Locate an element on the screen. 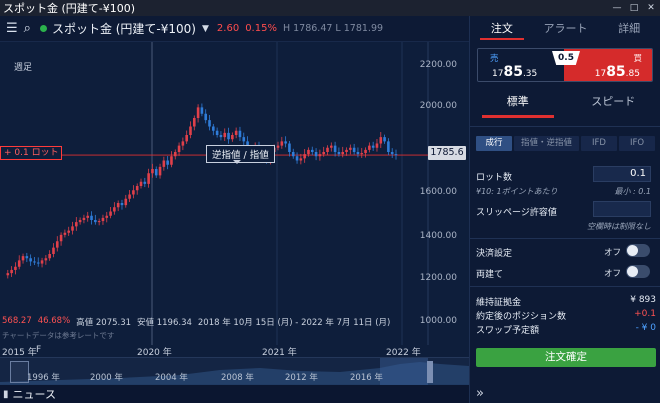 The image size is (660, 403). lot-input: 0.1 is located at coordinates (622, 174).